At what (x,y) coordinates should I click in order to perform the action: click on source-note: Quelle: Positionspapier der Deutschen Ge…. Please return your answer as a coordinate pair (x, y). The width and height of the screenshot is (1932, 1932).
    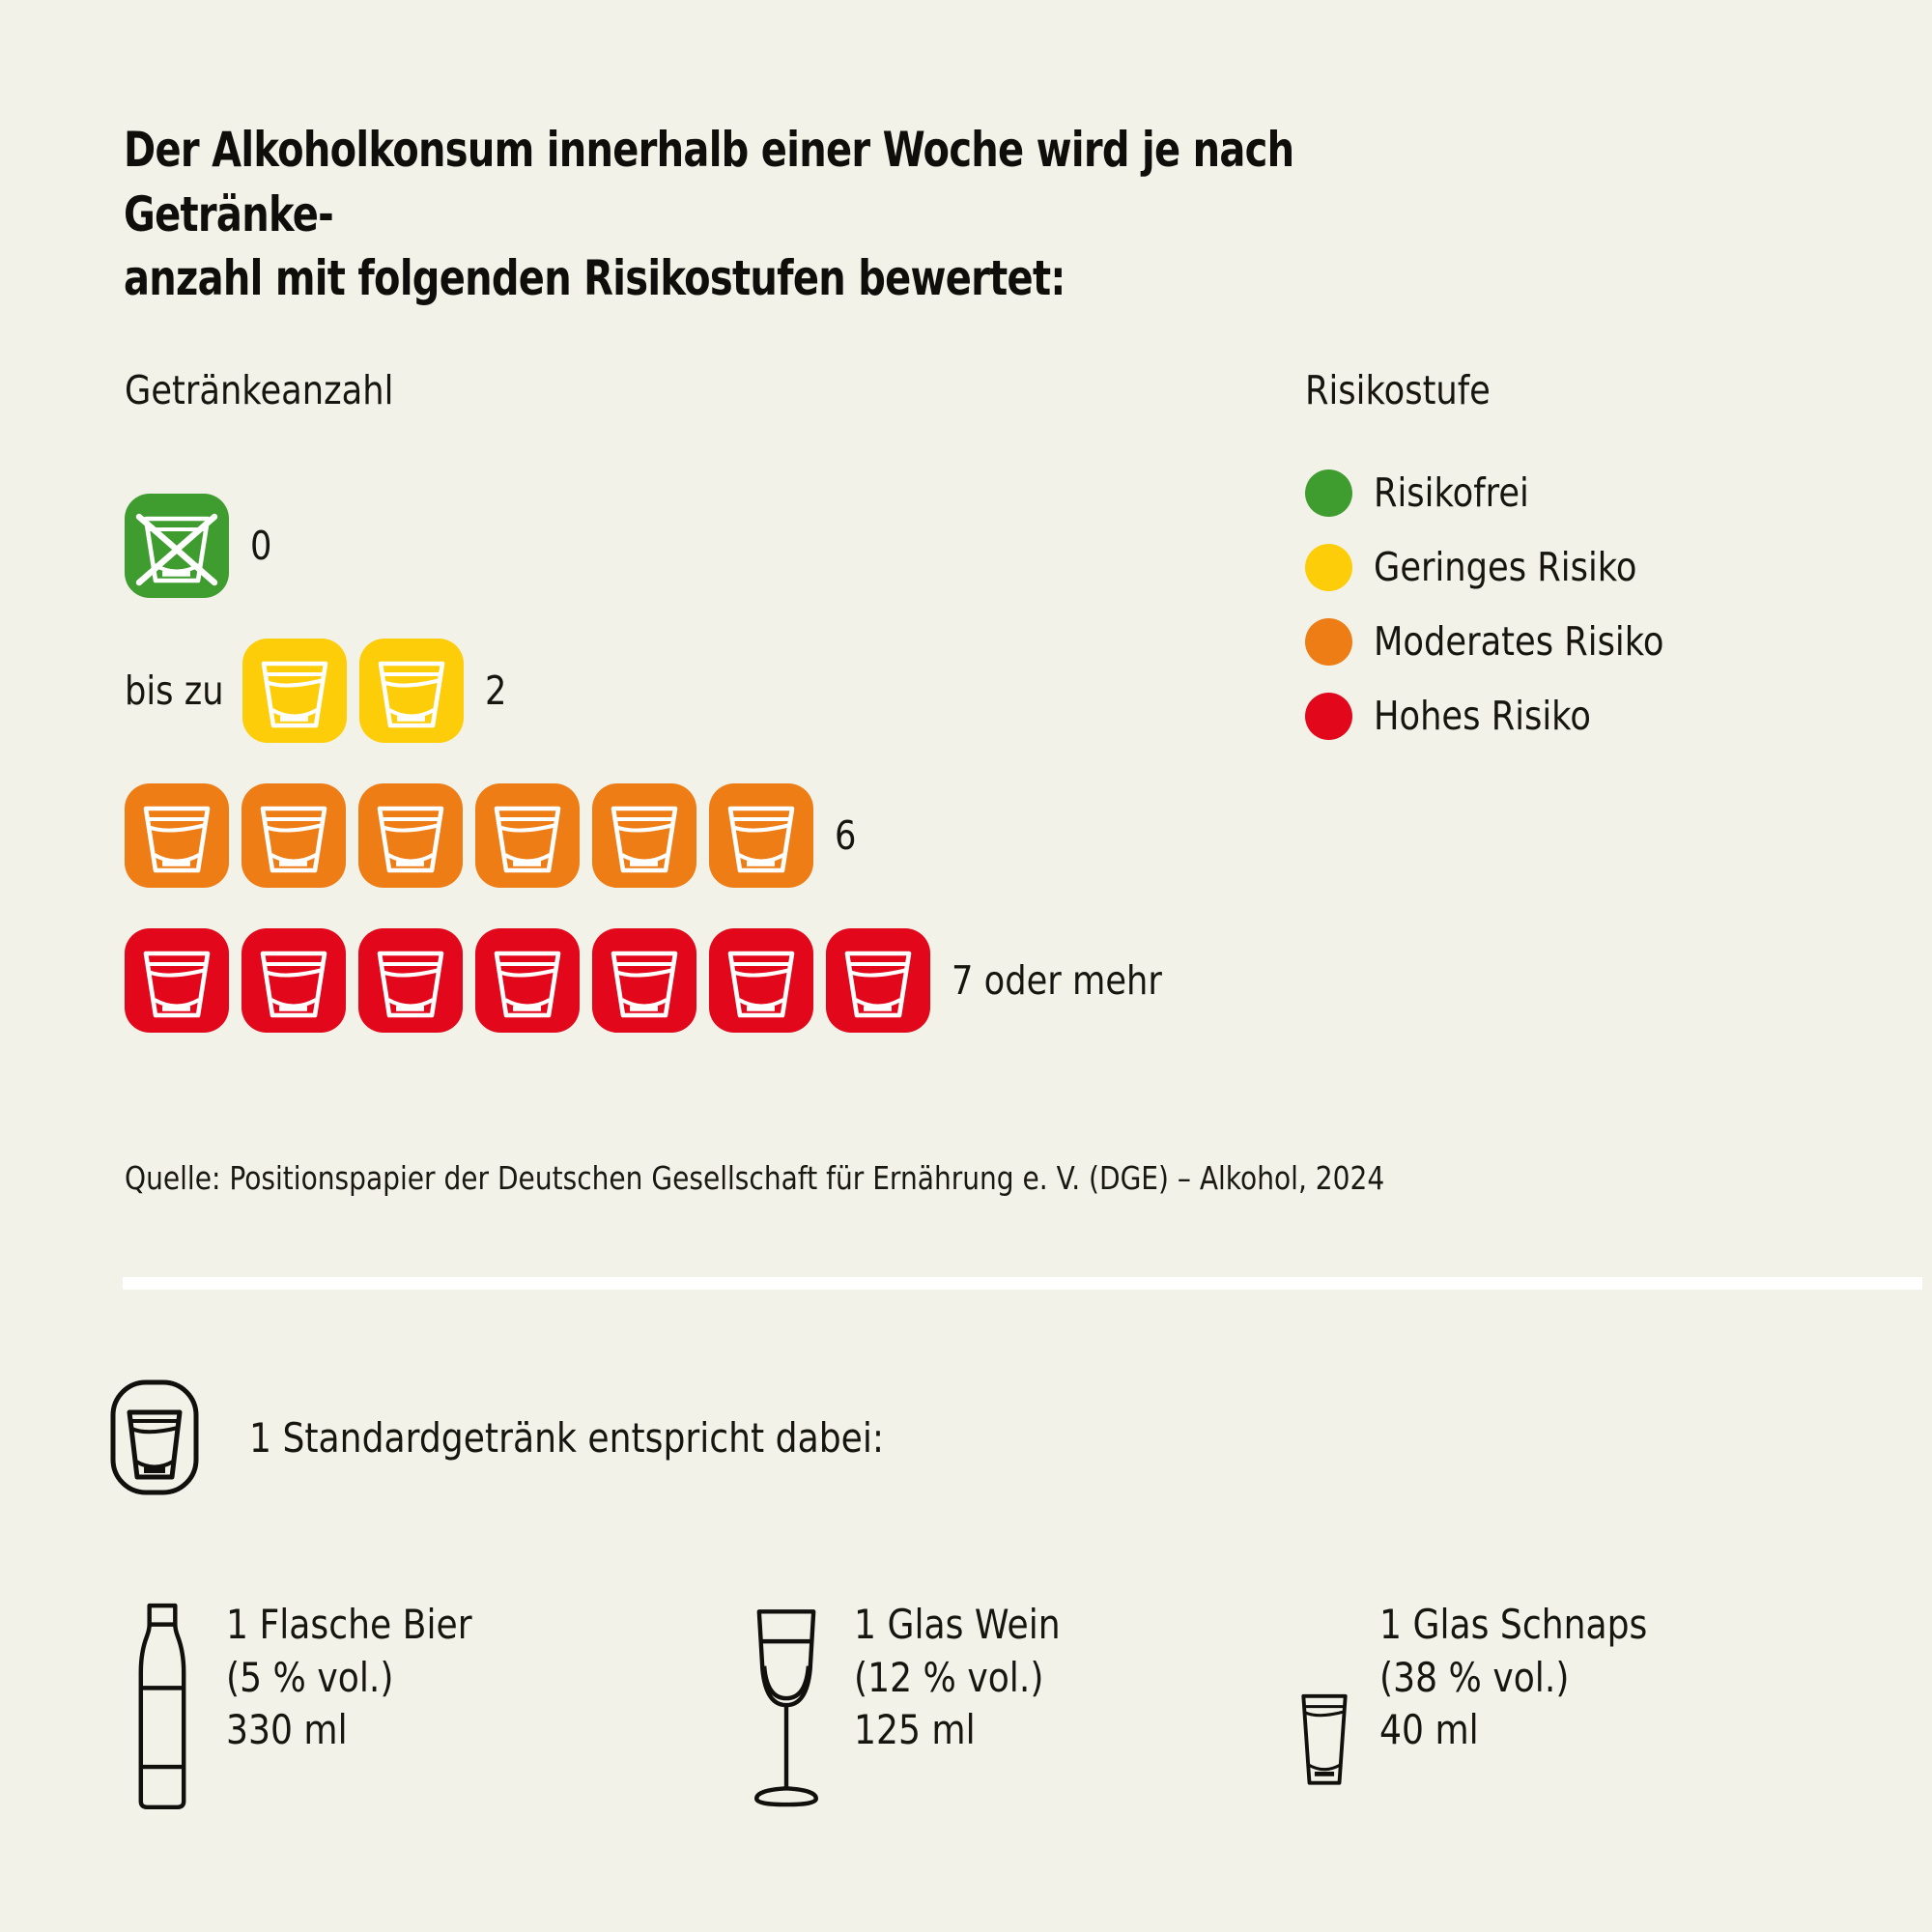
    Looking at the image, I should click on (755, 1178).